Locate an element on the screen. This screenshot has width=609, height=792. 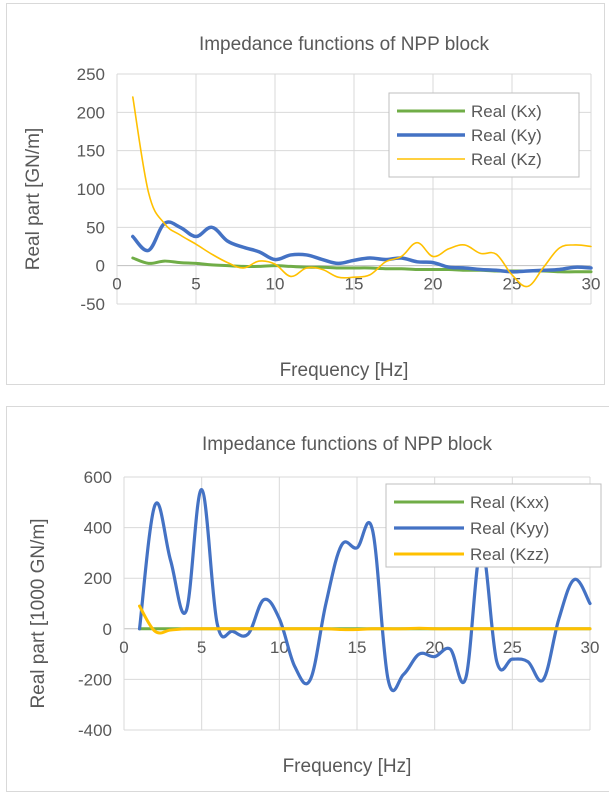
y-tick-label: 50 is located at coordinates (95, 227).